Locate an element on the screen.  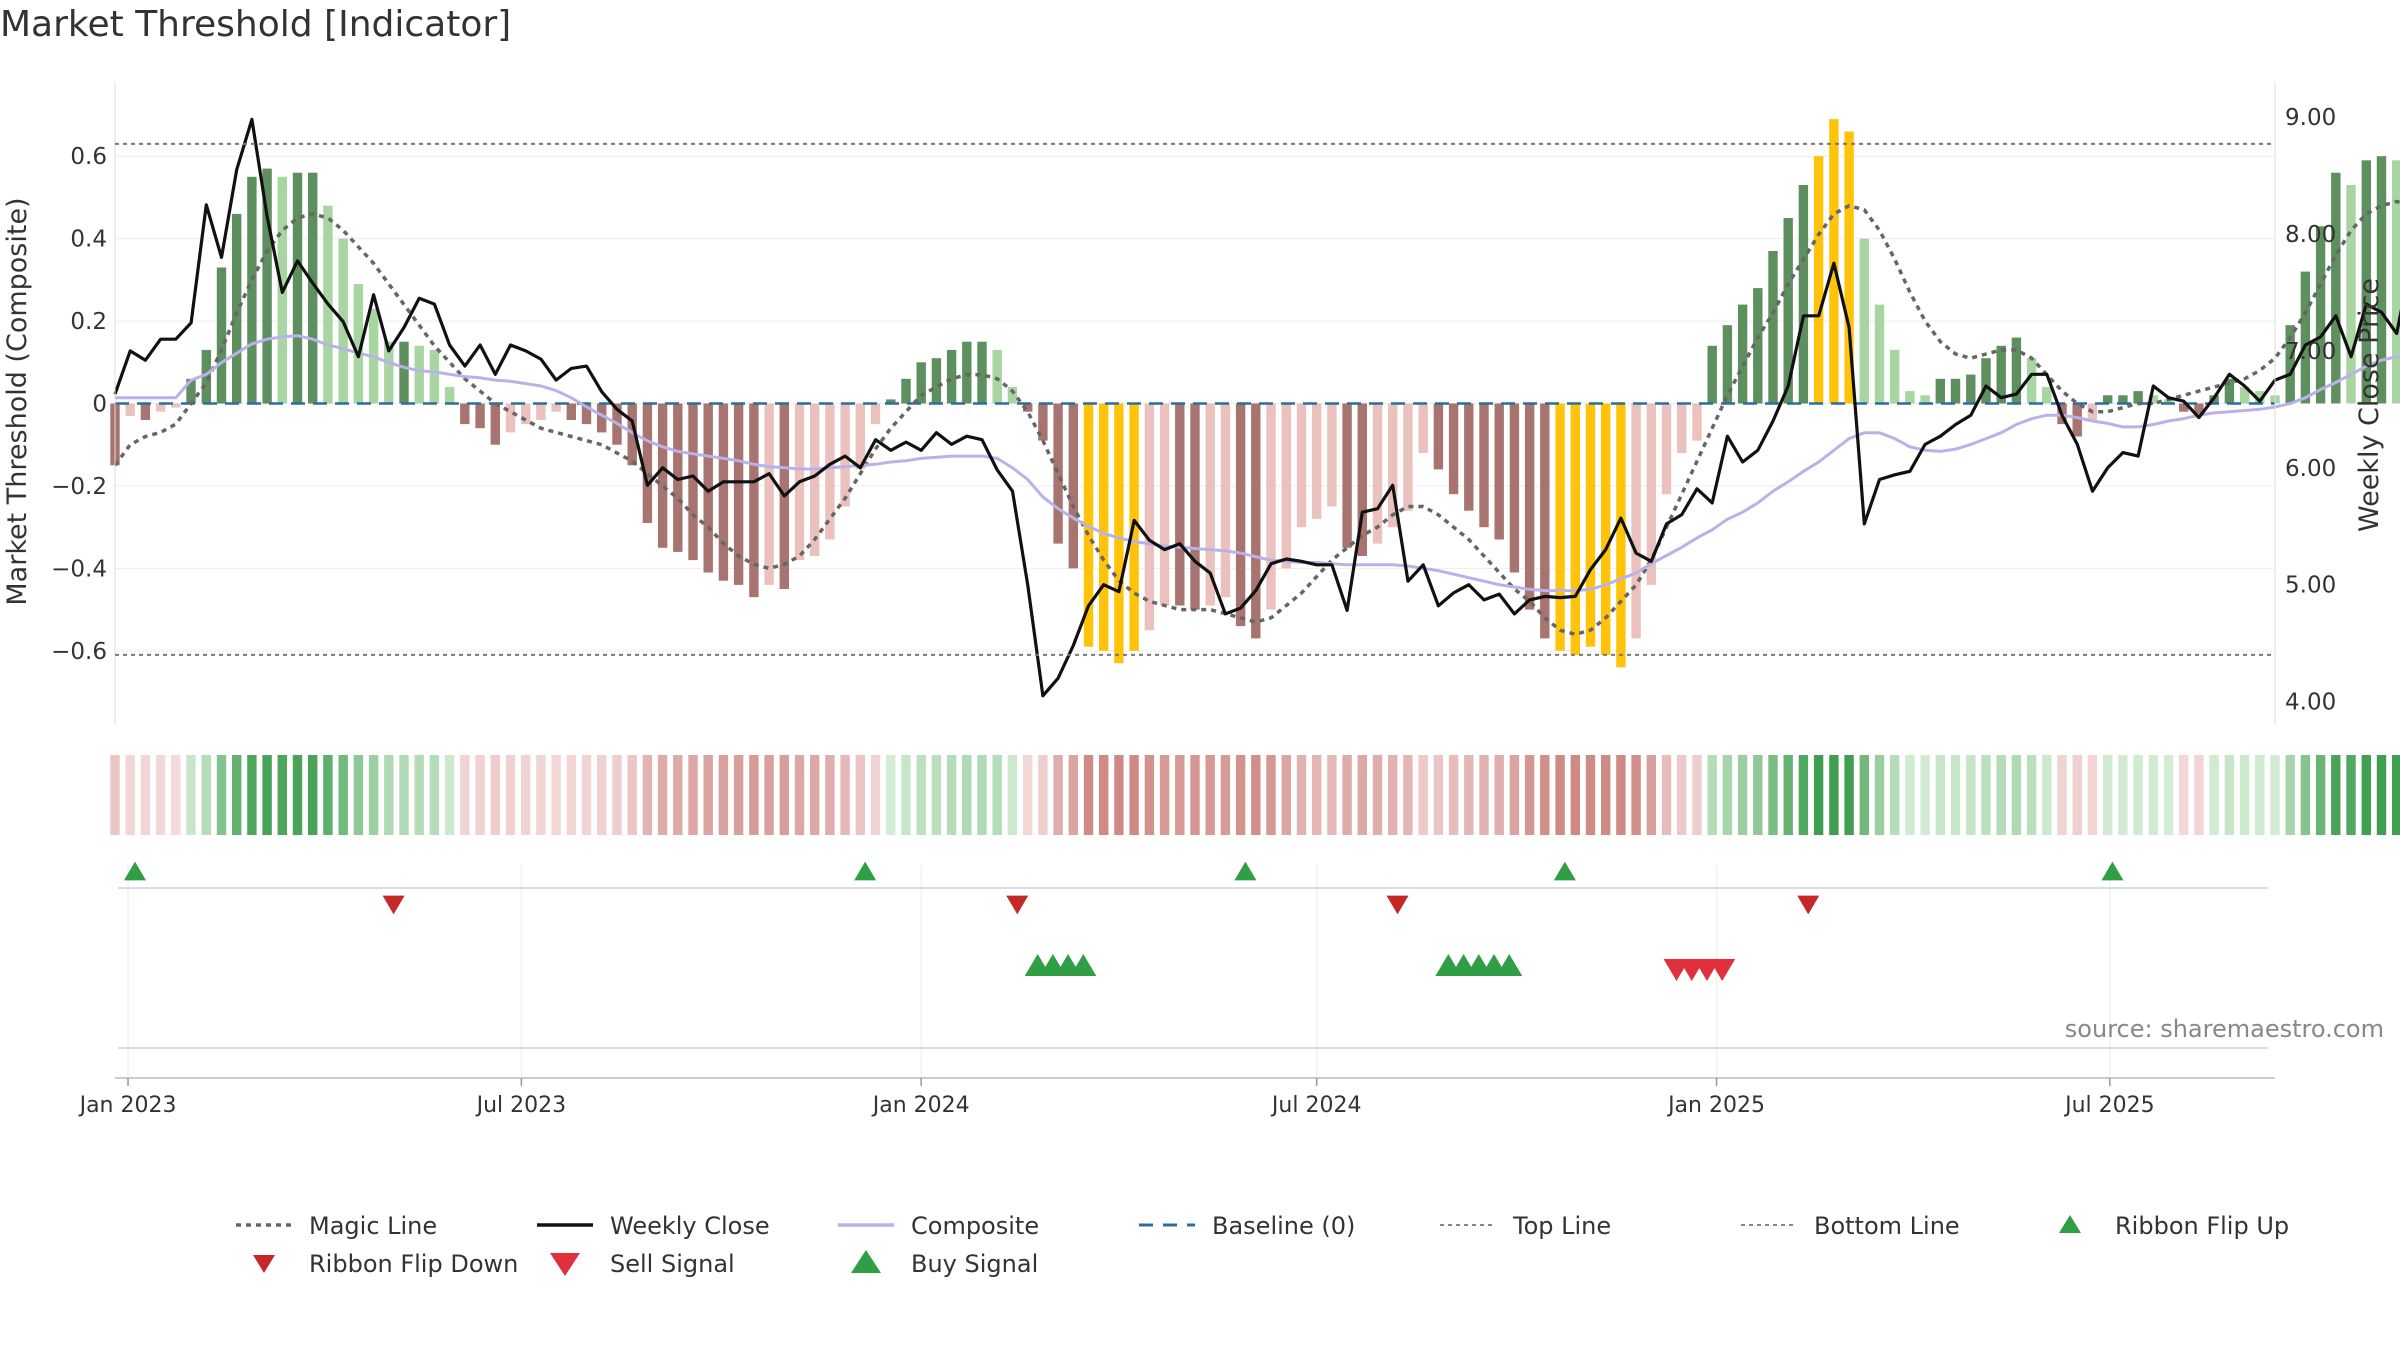
legend-swatch is located at coordinates (2070, 1224).